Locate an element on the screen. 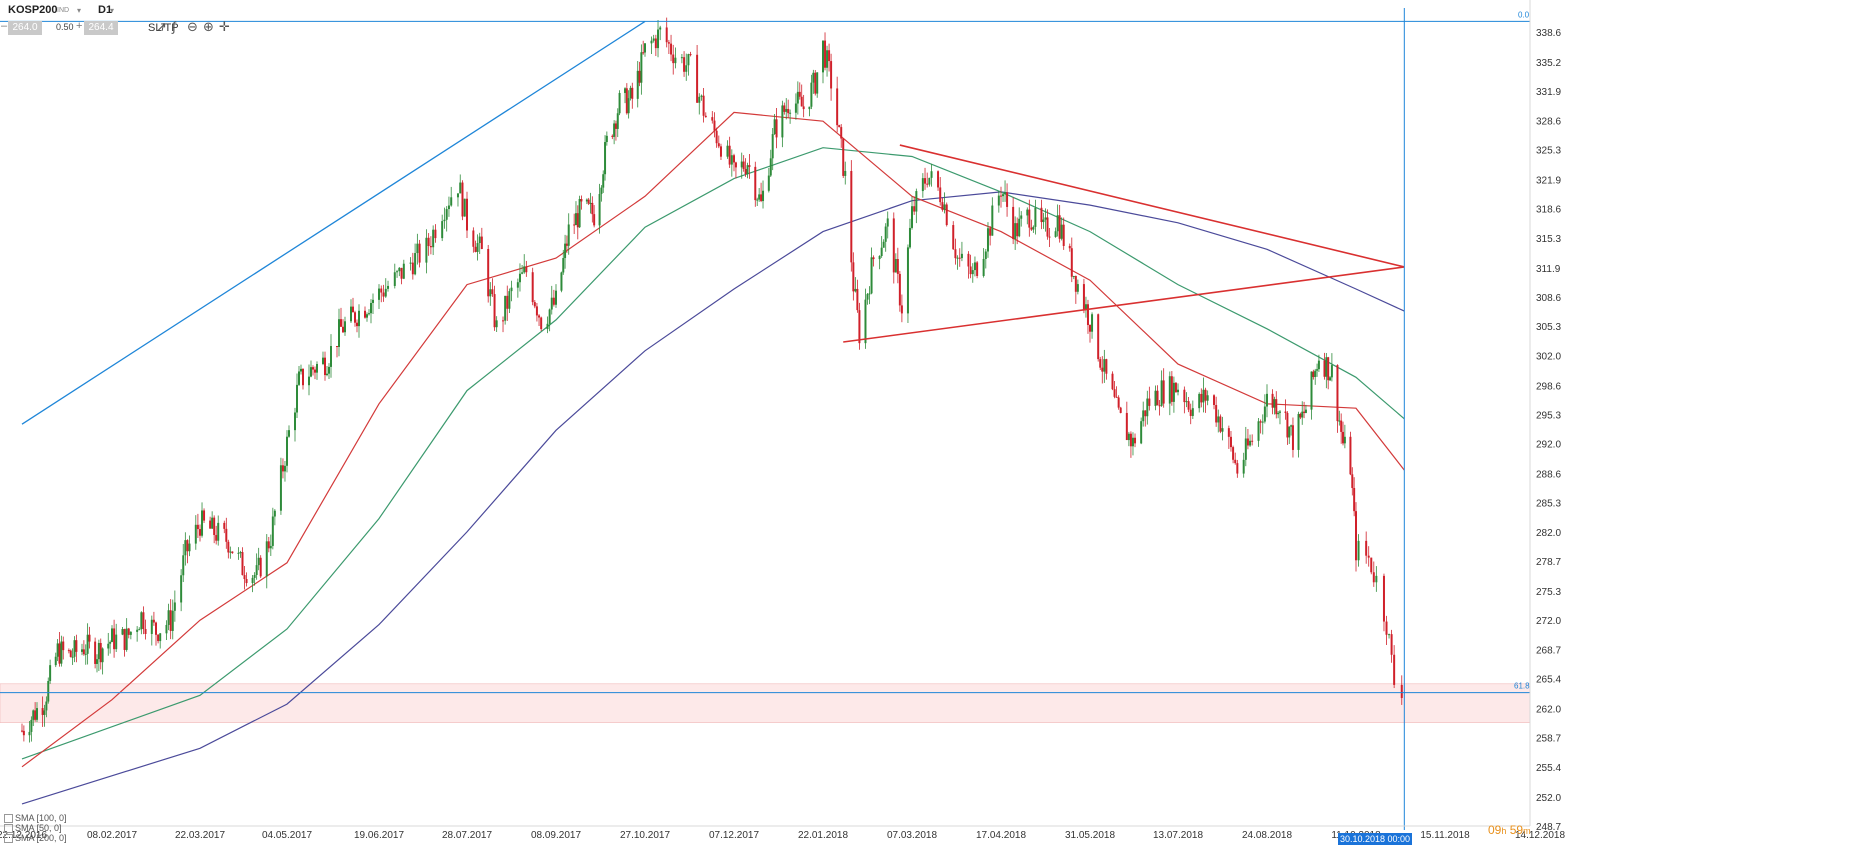  symbol-name: KOSP200 is located at coordinates (33, 10).